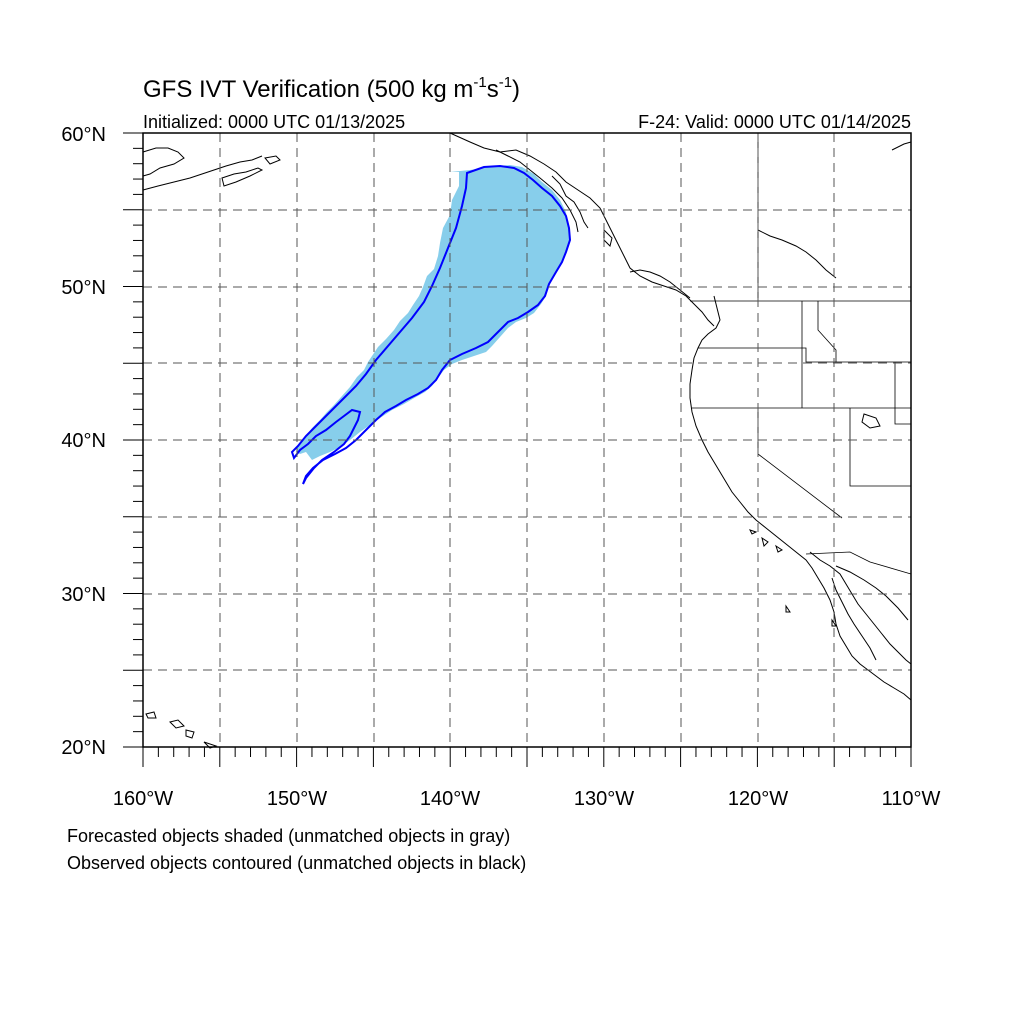 This screenshot has width=1024, height=1024. What do you see at coordinates (527, 799) in the screenshot?
I see `longitude-labels: 160°W 150°W 140°W 130°W 120°W 110°W` at bounding box center [527, 799].